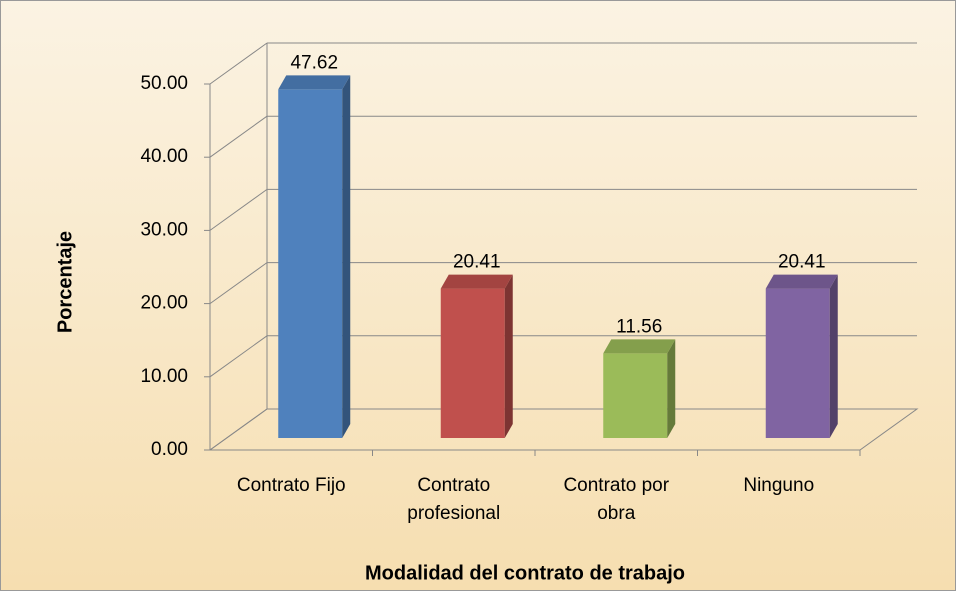 This screenshot has width=956, height=591. I want to click on y-axis-title: Porcentaje, so click(65, 282).